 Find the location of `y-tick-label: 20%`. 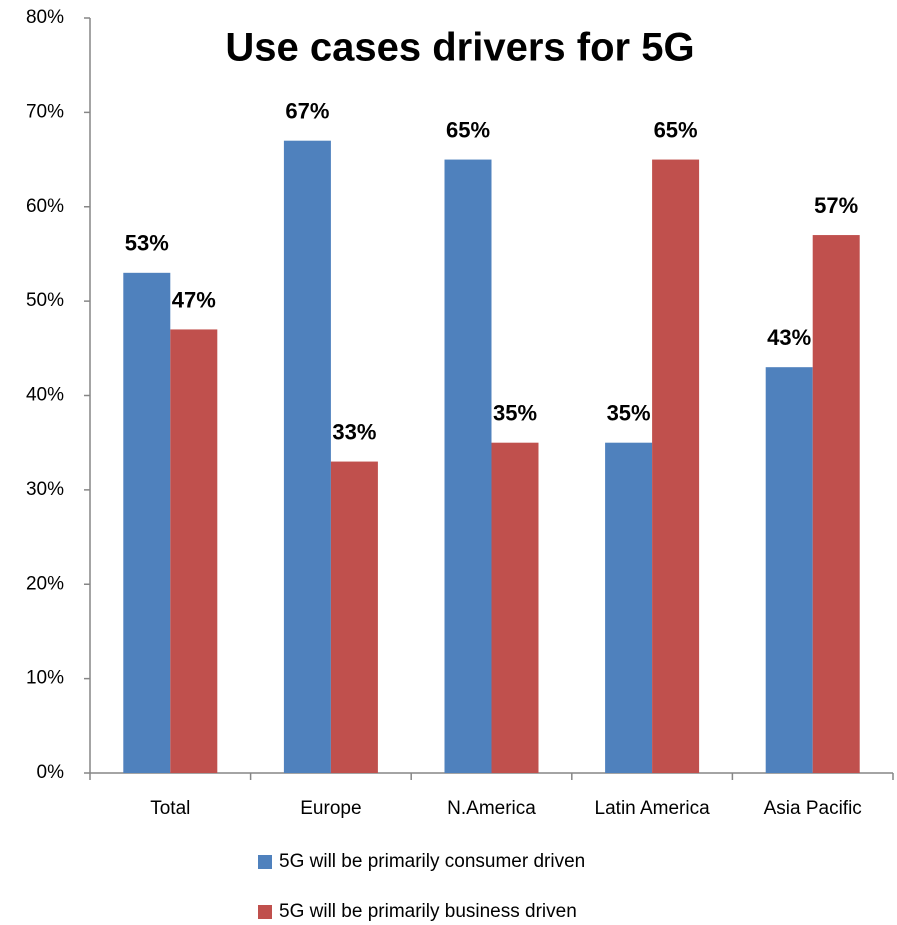

y-tick-label: 20% is located at coordinates (45, 583).